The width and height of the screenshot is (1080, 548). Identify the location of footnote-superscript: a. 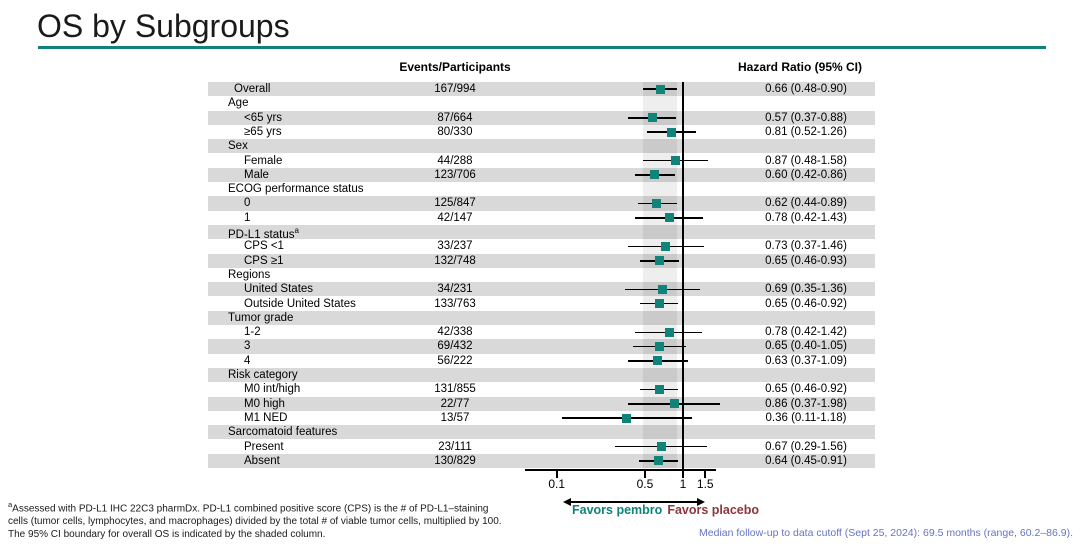
(10, 504).